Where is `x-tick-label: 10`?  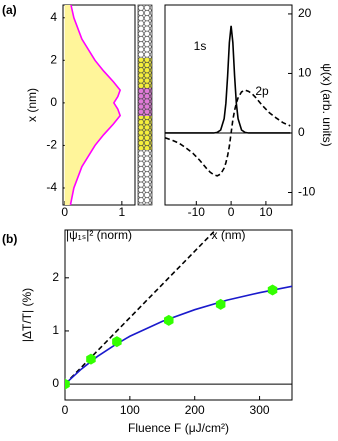 x-tick-label: 10 is located at coordinates (266, 212).